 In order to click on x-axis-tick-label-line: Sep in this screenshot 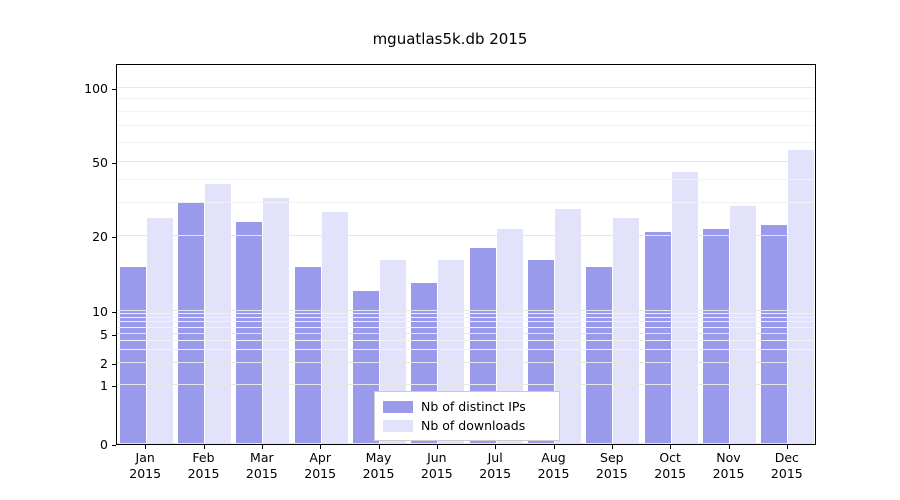, I will do `click(612, 457)`.